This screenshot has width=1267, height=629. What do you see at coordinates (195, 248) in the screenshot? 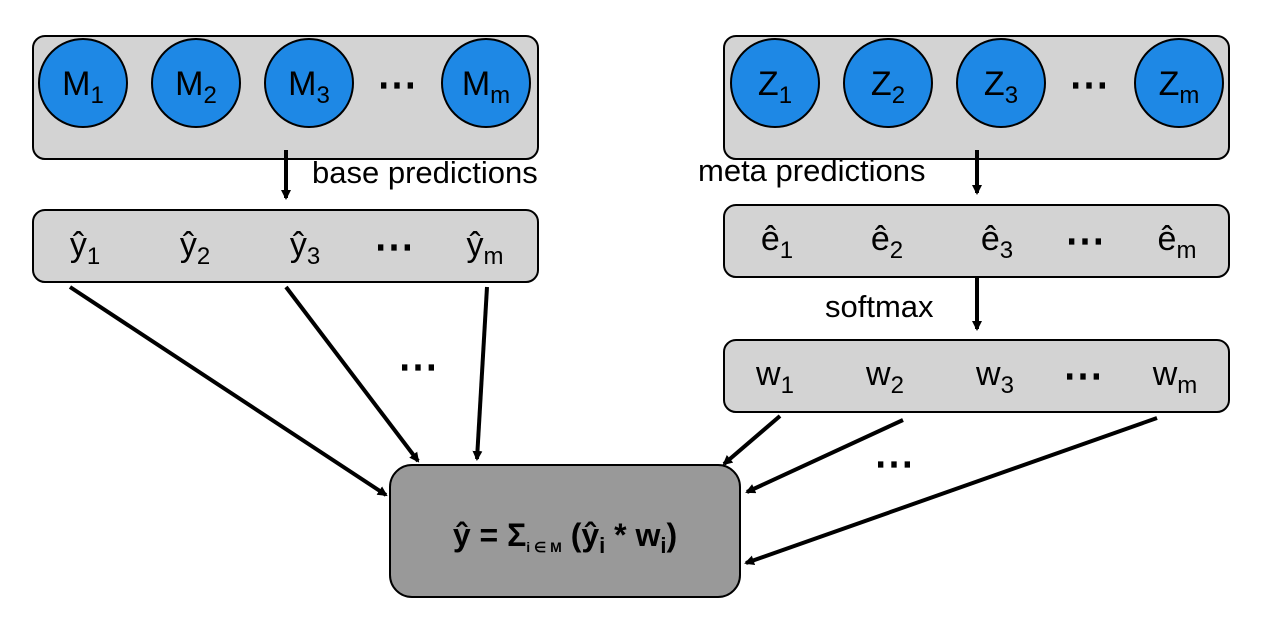
I see `base-pred-y2: ŷ2` at bounding box center [195, 248].